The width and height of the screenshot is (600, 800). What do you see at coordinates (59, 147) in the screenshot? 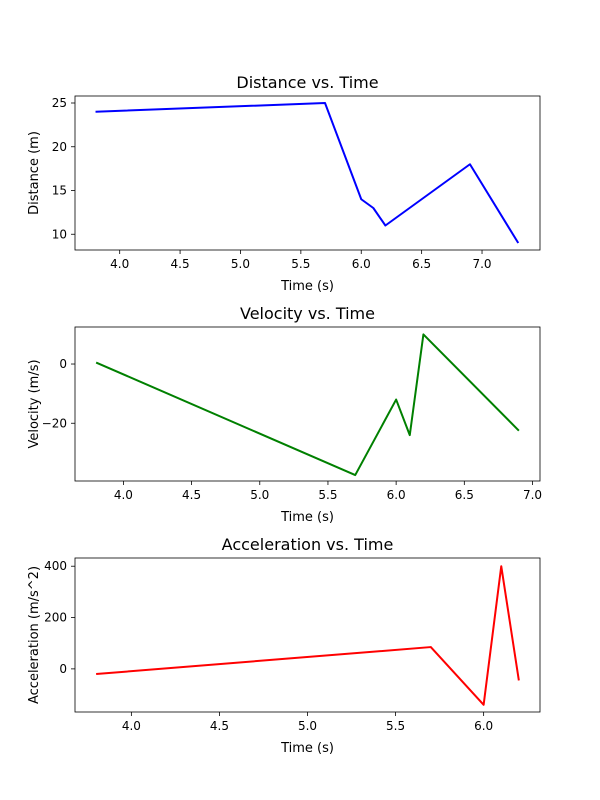
I see `y-tick-label: 20` at bounding box center [59, 147].